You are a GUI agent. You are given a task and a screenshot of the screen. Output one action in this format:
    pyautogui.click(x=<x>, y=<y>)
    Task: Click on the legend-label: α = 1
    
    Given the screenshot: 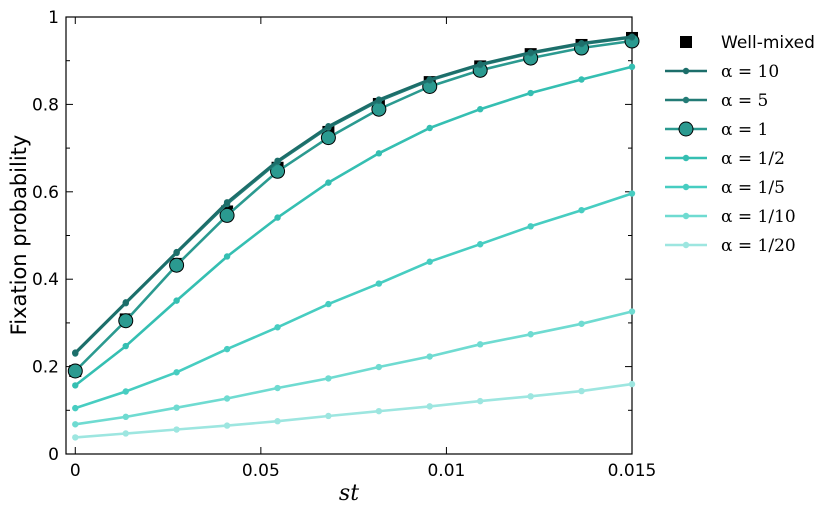 What is the action you would take?
    pyautogui.click(x=744, y=130)
    